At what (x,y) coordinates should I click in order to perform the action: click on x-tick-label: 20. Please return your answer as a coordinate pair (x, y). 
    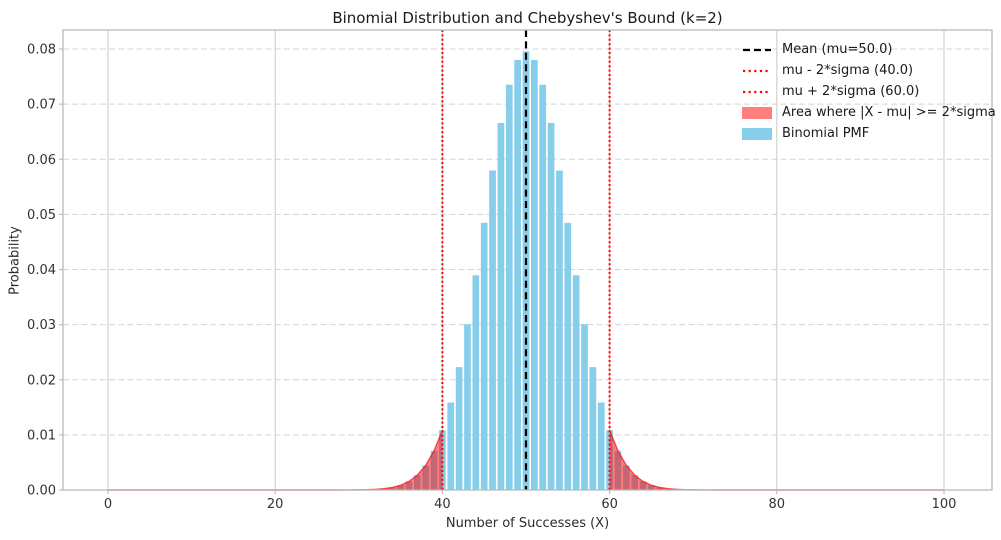
    Looking at the image, I should click on (275, 504).